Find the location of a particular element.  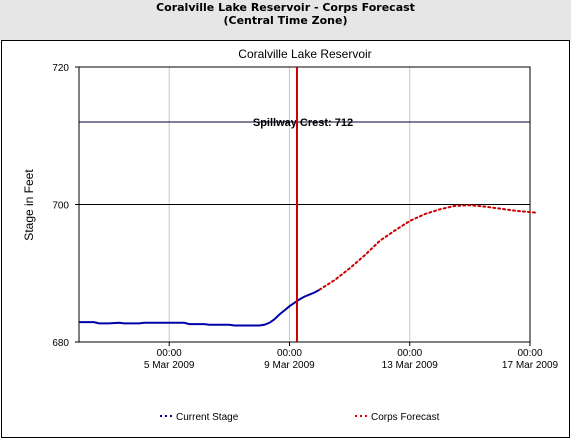

legend-label: Current Stage is located at coordinates (207, 417).